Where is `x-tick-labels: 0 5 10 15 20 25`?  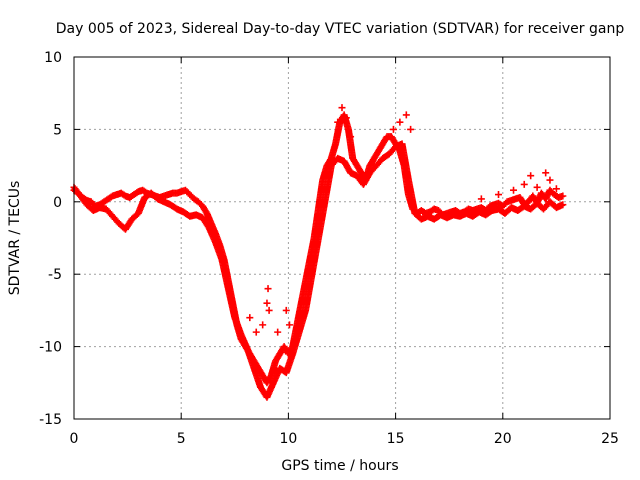 x-tick-labels: 0 5 10 15 20 25 is located at coordinates (344, 439).